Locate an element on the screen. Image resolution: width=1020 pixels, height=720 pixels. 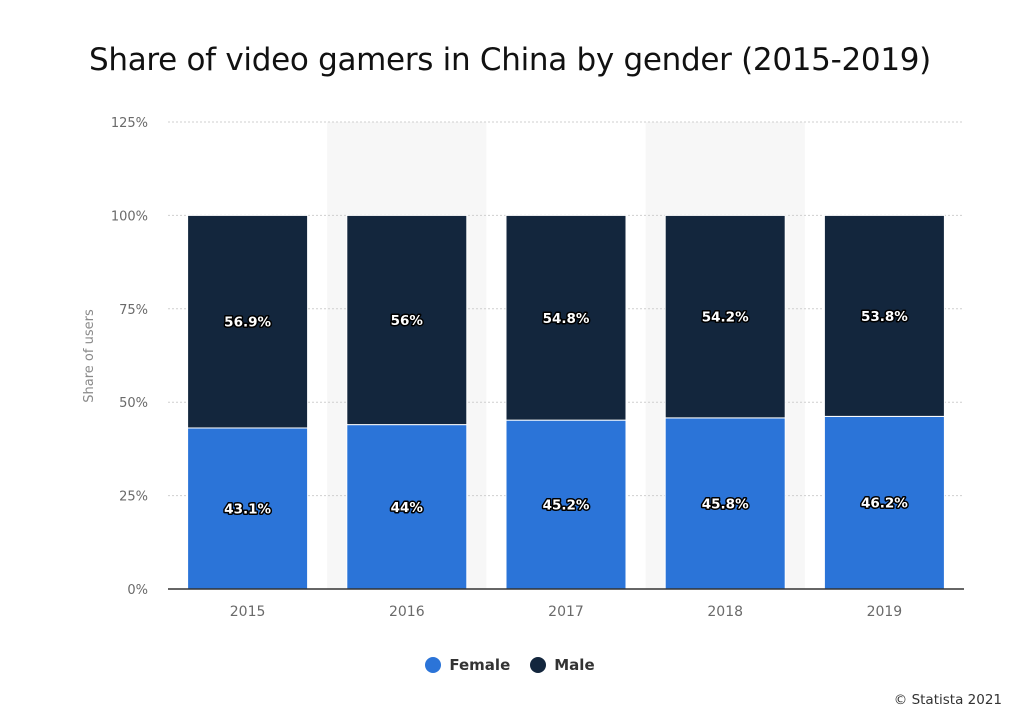
data-label-female-2019: 46.2% is located at coordinates (884, 504).